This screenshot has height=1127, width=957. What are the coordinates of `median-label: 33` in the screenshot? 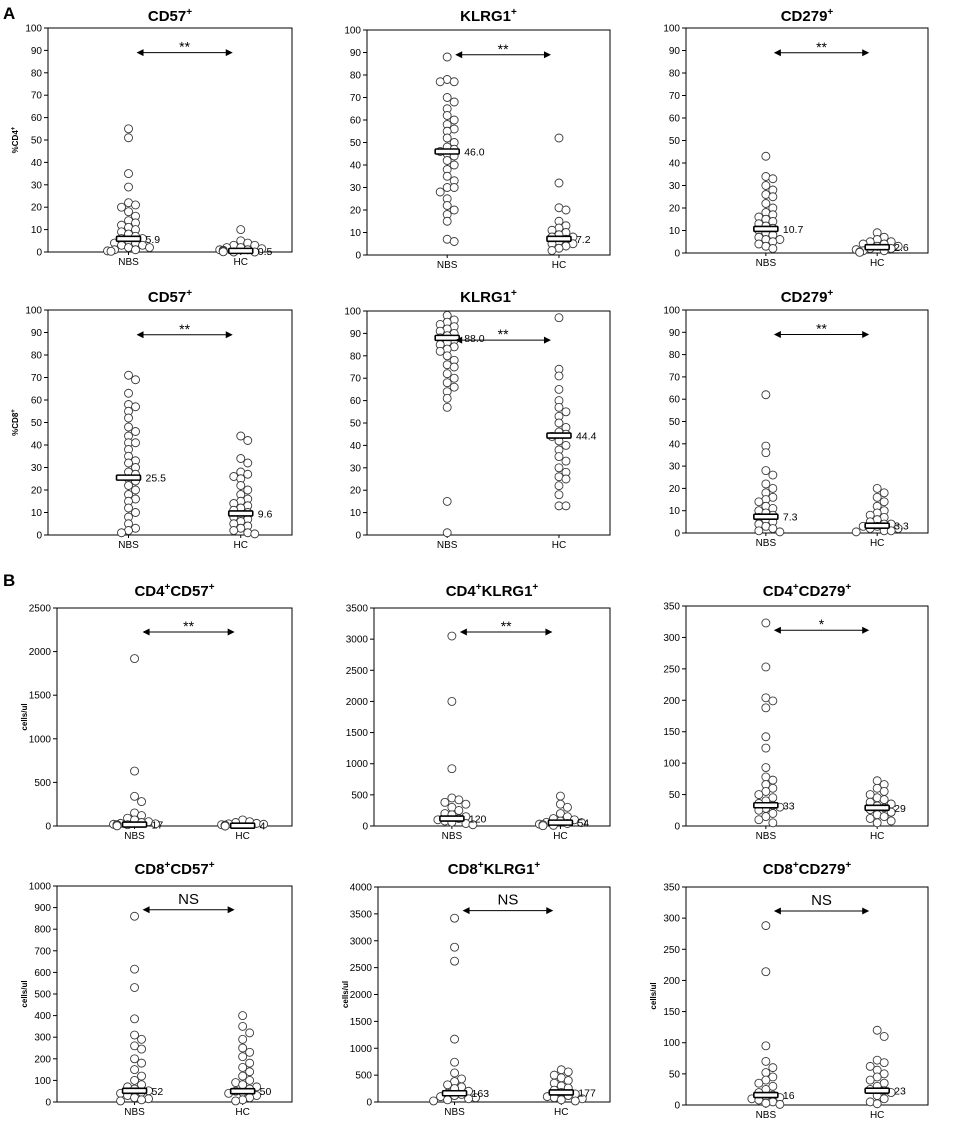 It's located at (789, 806).